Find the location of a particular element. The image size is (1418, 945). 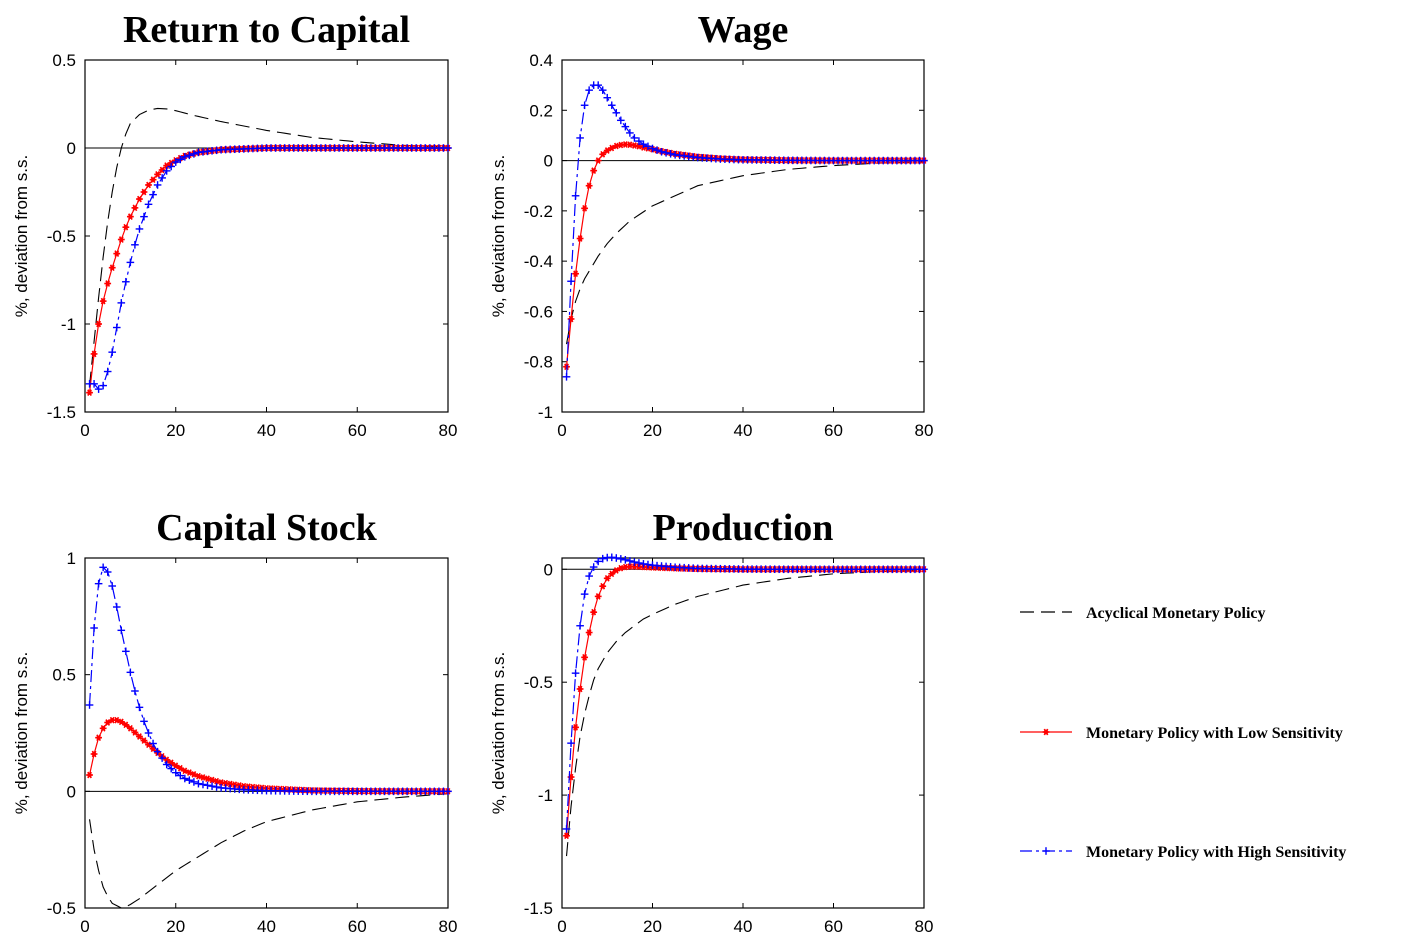

y-axis-label: %, deviation from s.s. is located at coordinates (21, 236).